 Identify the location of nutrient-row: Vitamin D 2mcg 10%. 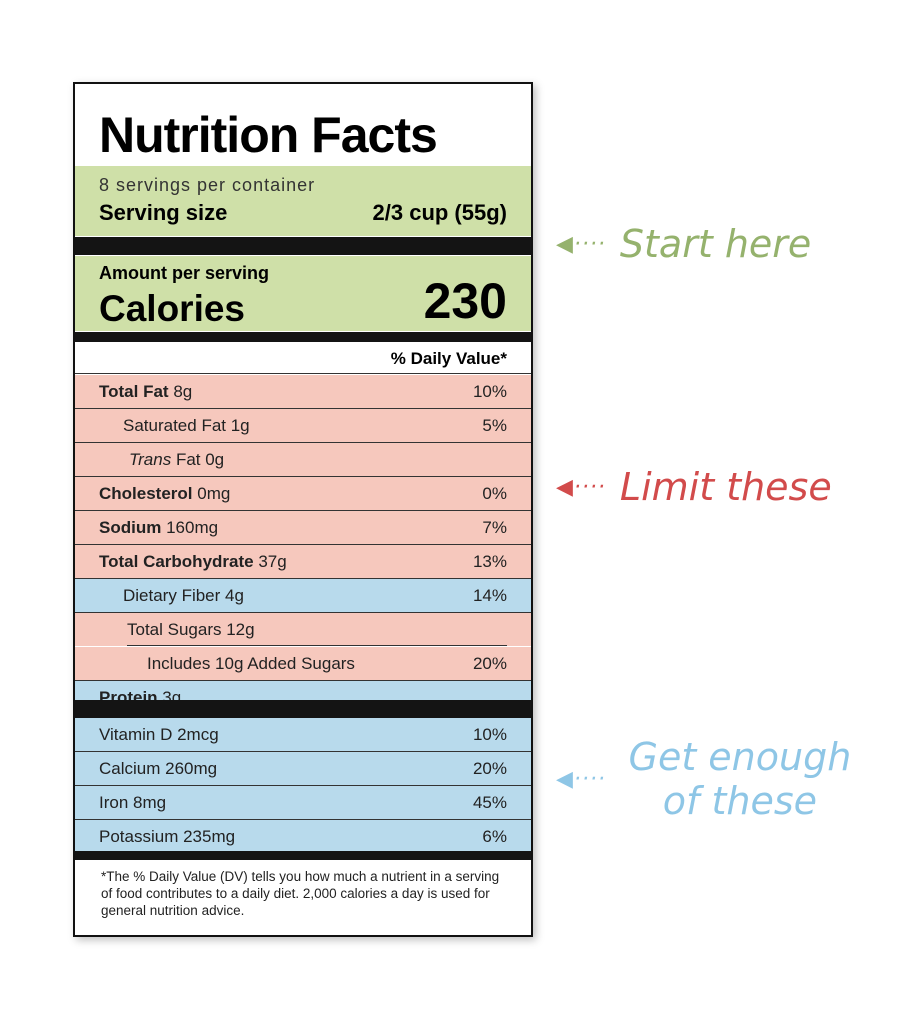
(303, 735).